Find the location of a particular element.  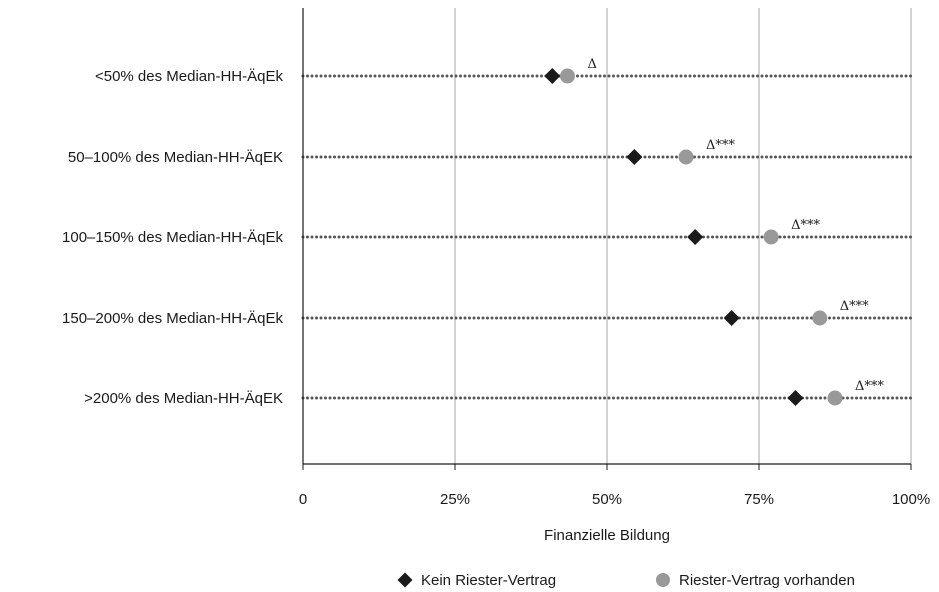

x-tick-label: 100% is located at coordinates (911, 499).